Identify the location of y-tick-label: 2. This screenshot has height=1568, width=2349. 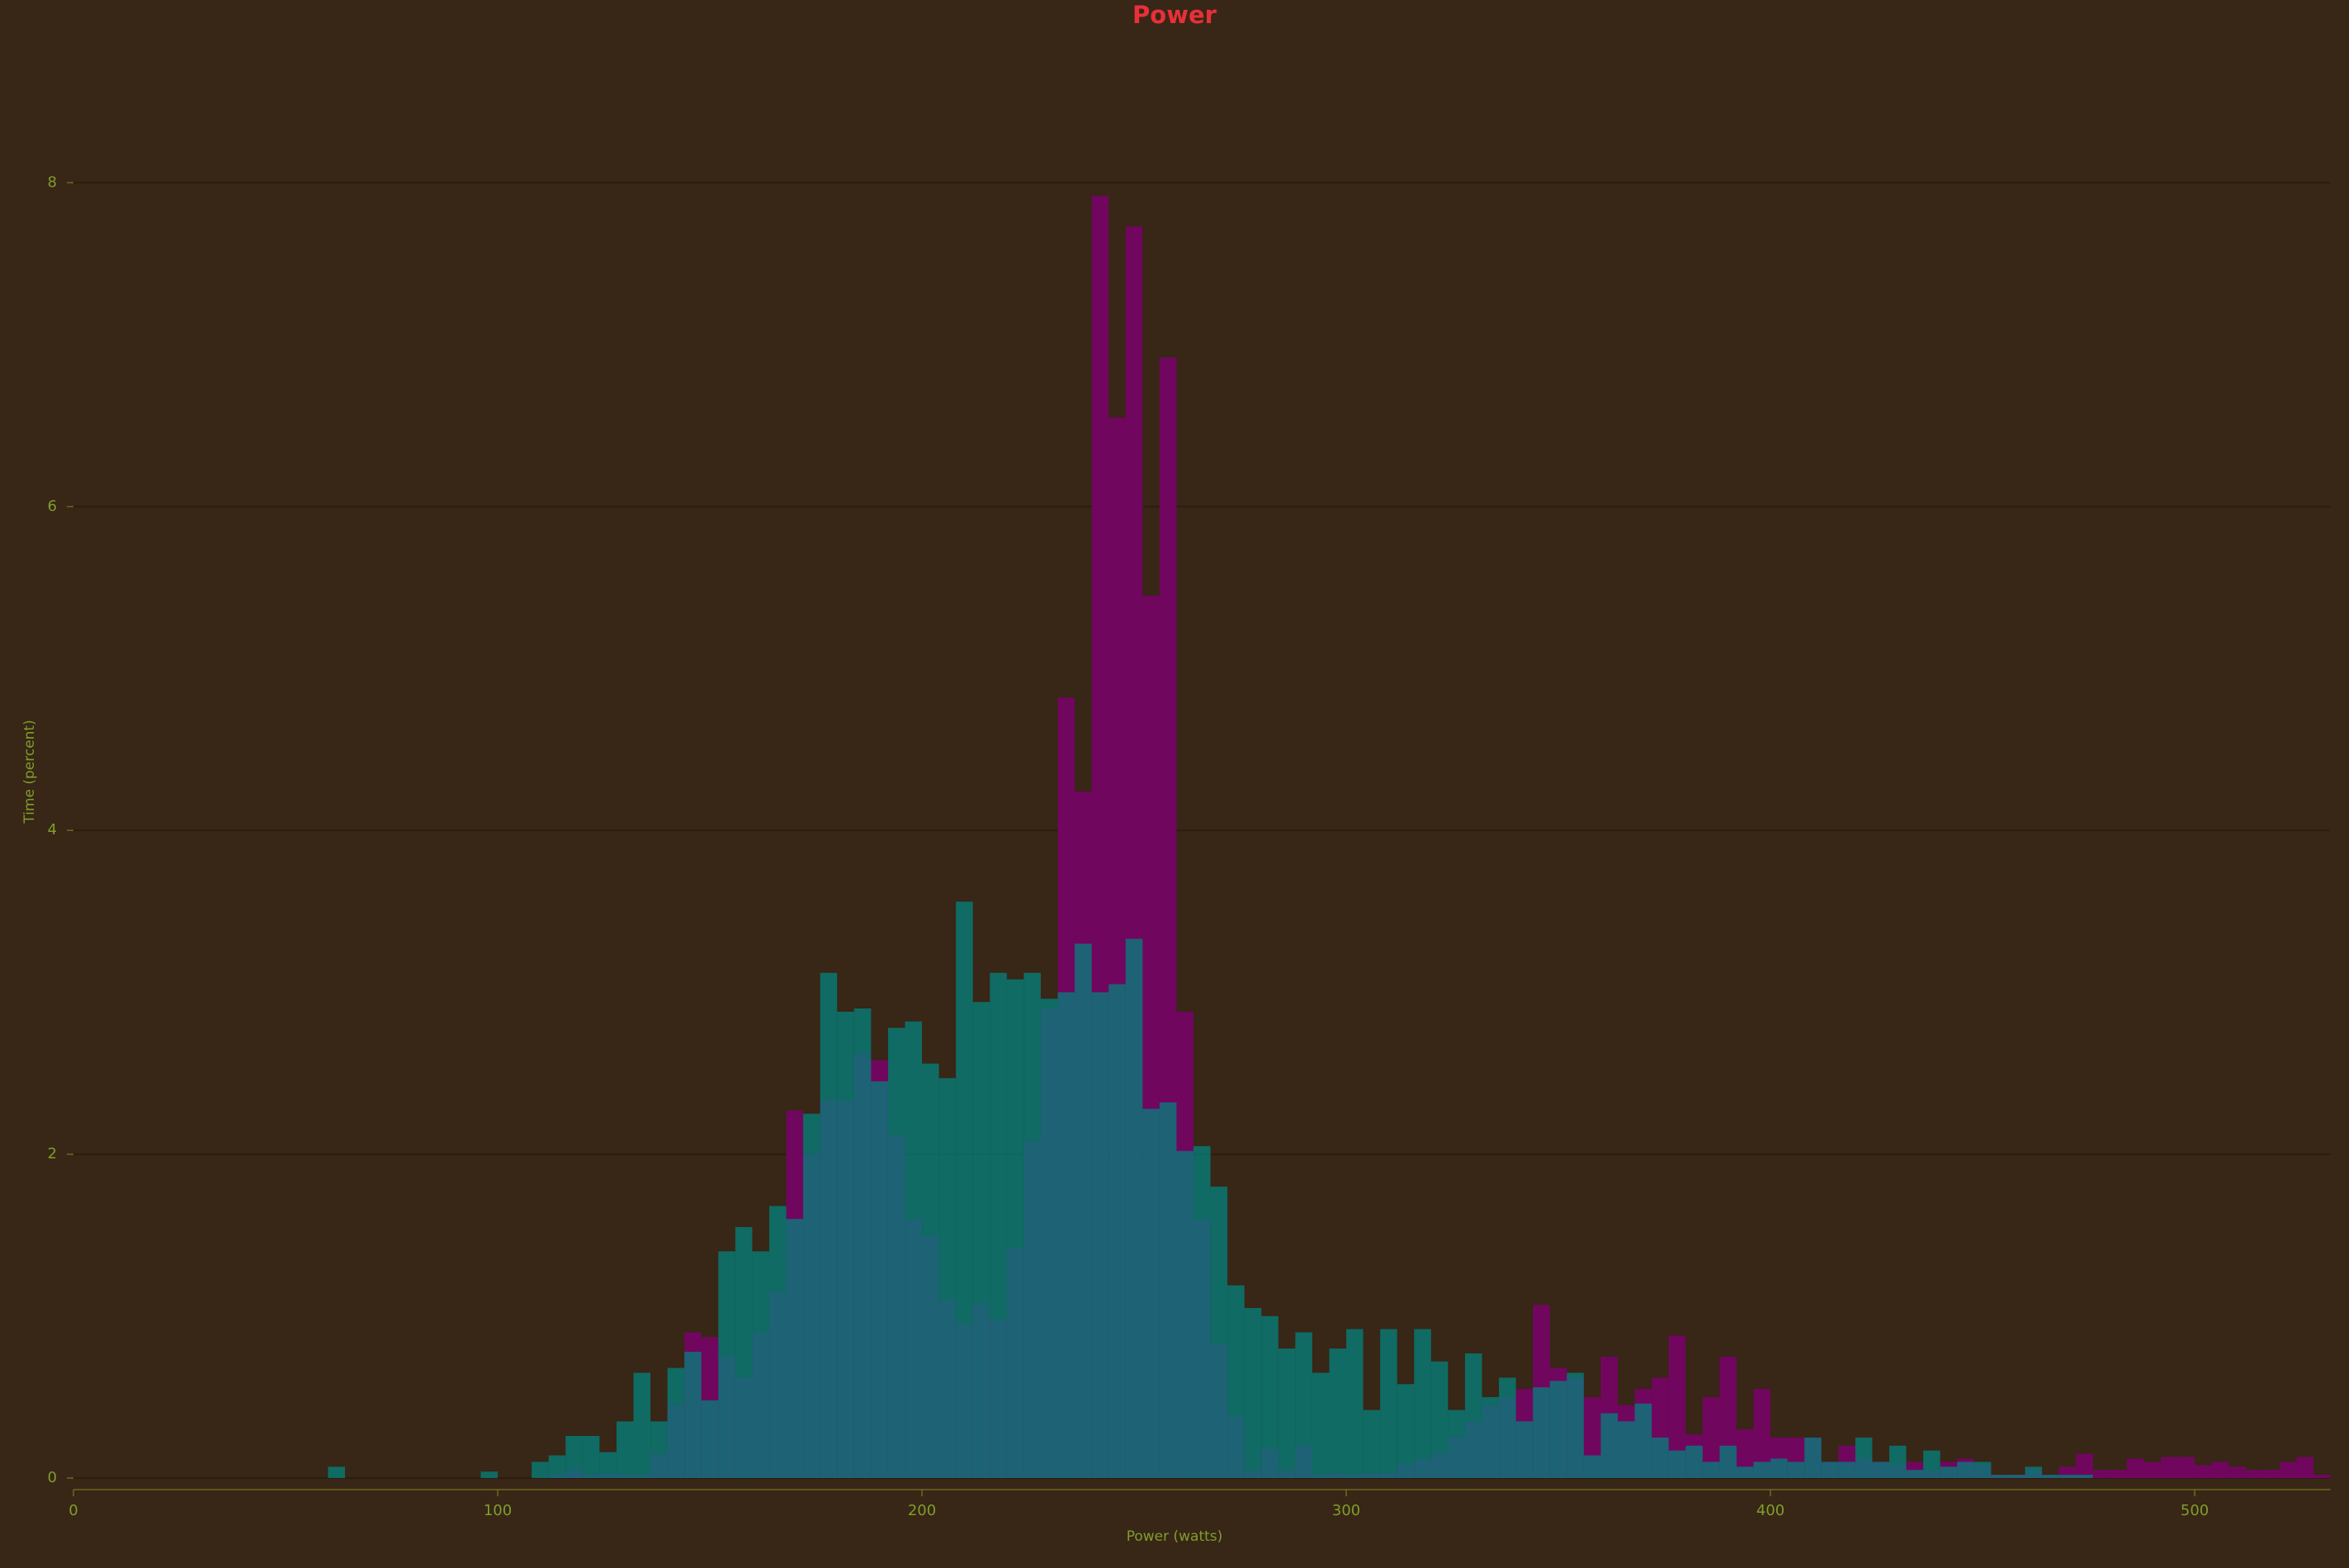
(52, 1154).